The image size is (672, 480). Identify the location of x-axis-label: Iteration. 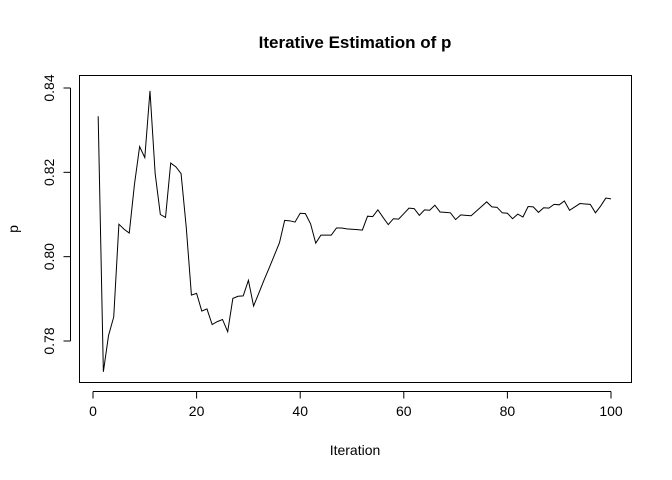
(355, 450).